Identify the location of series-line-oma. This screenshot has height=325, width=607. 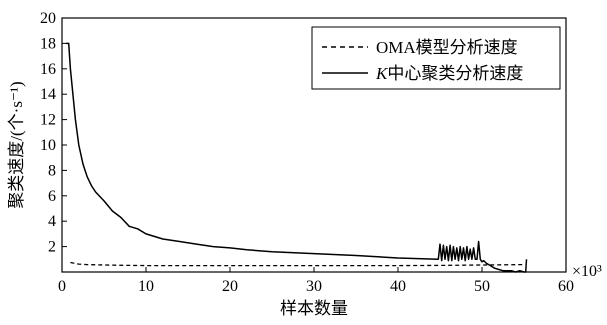
(297, 264).